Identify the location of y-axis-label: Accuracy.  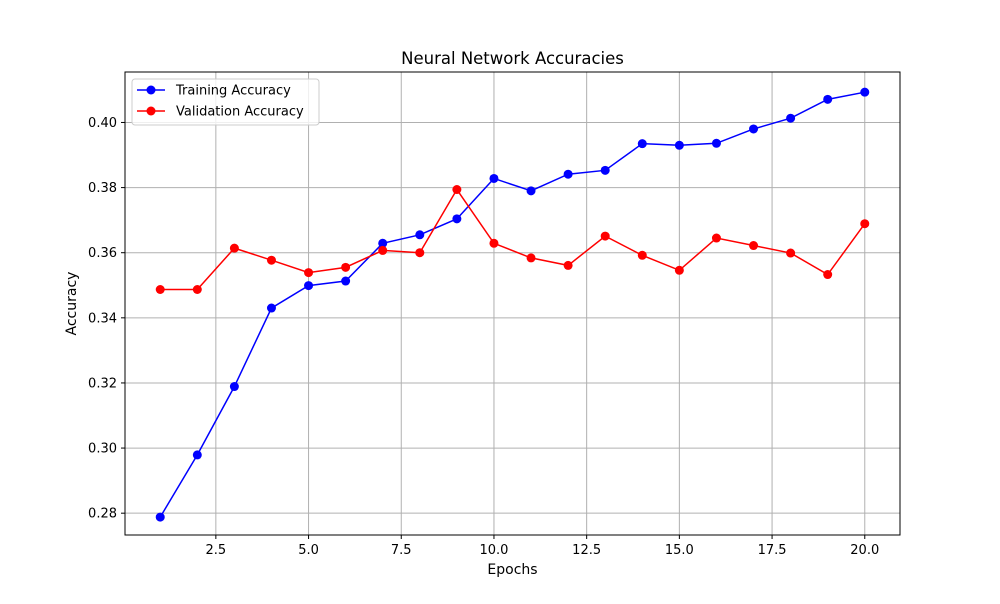
(72, 304).